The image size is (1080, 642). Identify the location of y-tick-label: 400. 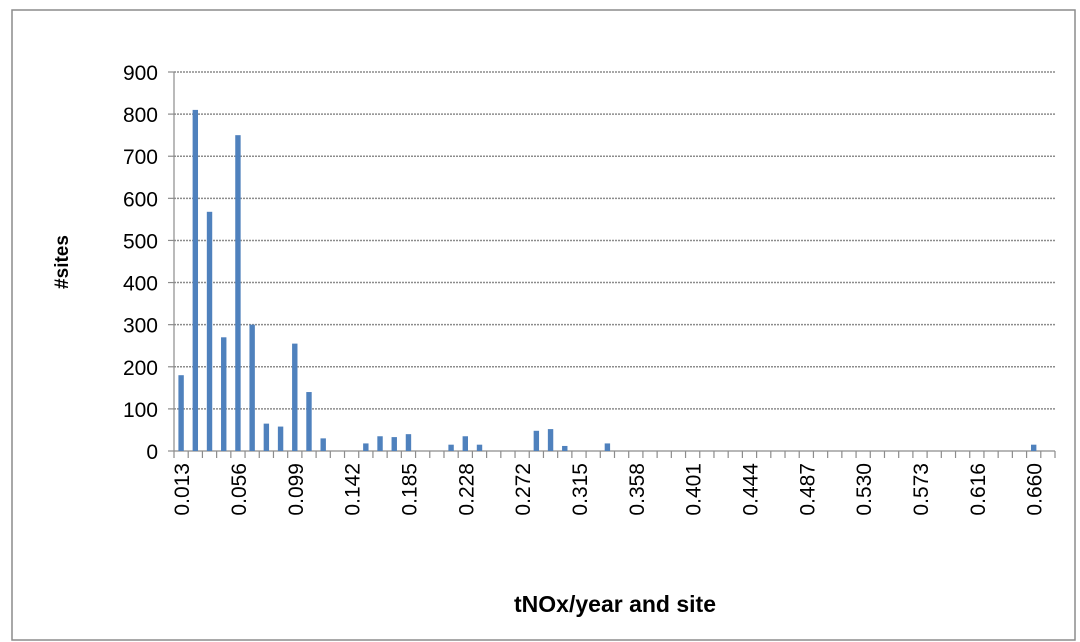
(140, 284).